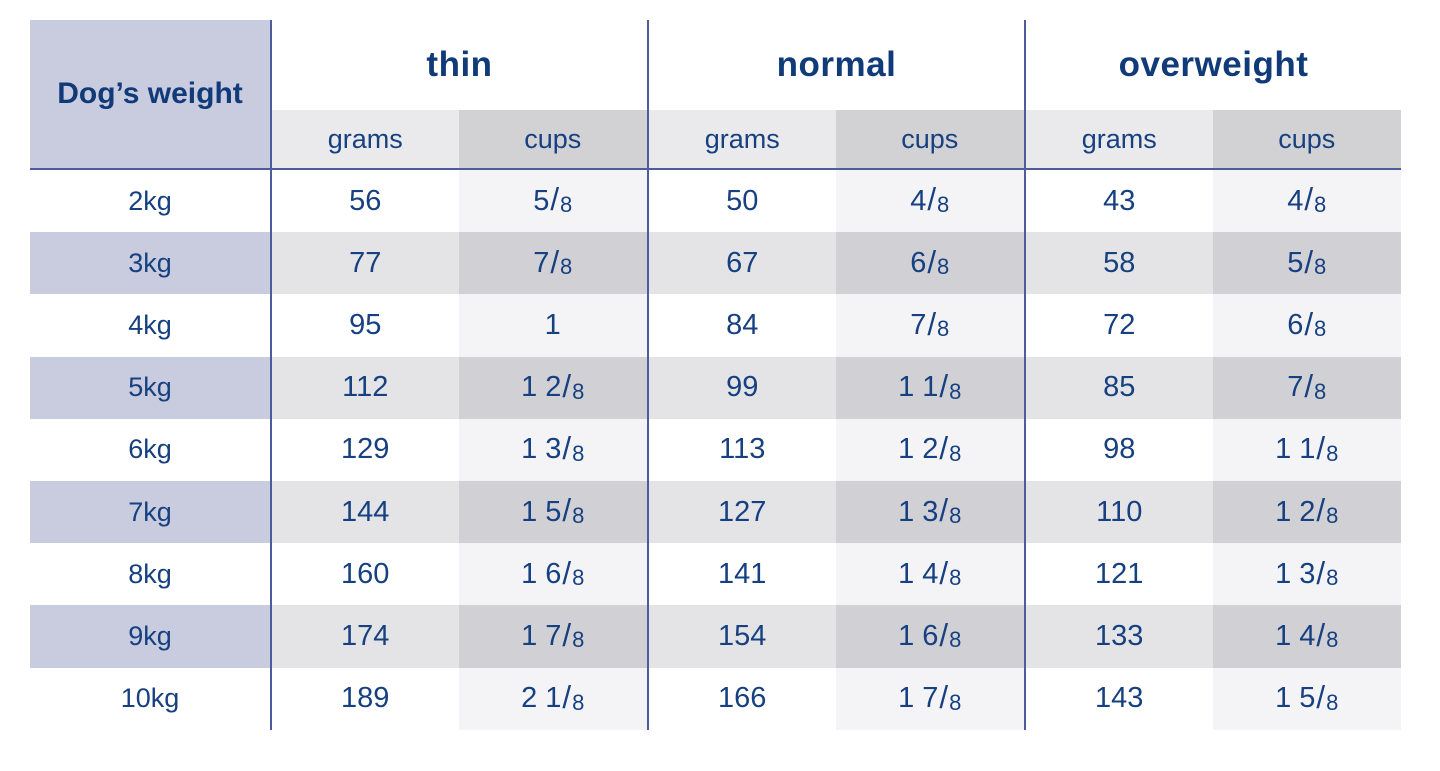 The height and width of the screenshot is (771, 1440). I want to click on normal-grams-cell: 113, so click(741, 449).